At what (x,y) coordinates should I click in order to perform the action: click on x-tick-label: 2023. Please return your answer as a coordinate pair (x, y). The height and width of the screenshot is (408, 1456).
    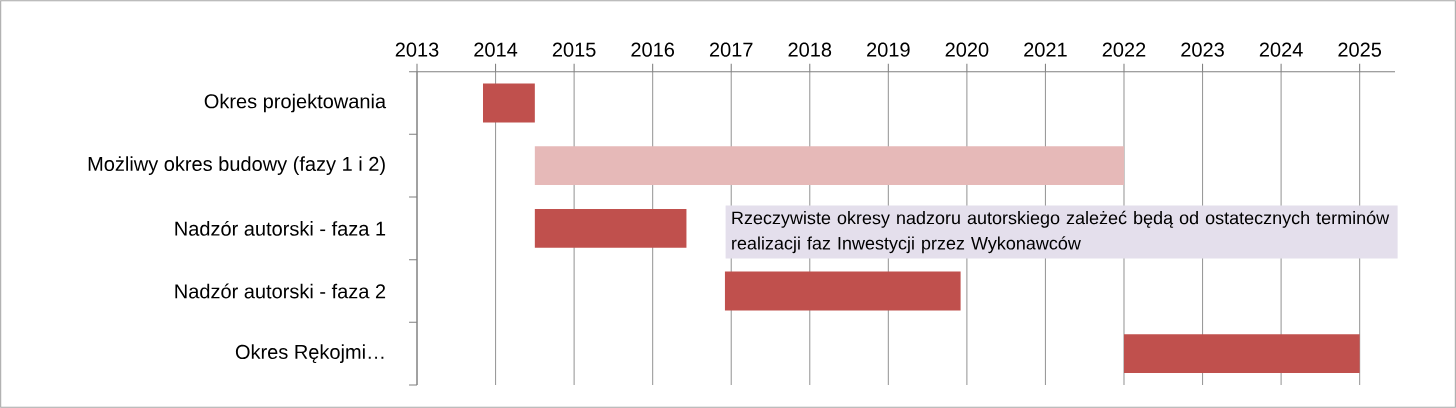
    Looking at the image, I should click on (1202, 49).